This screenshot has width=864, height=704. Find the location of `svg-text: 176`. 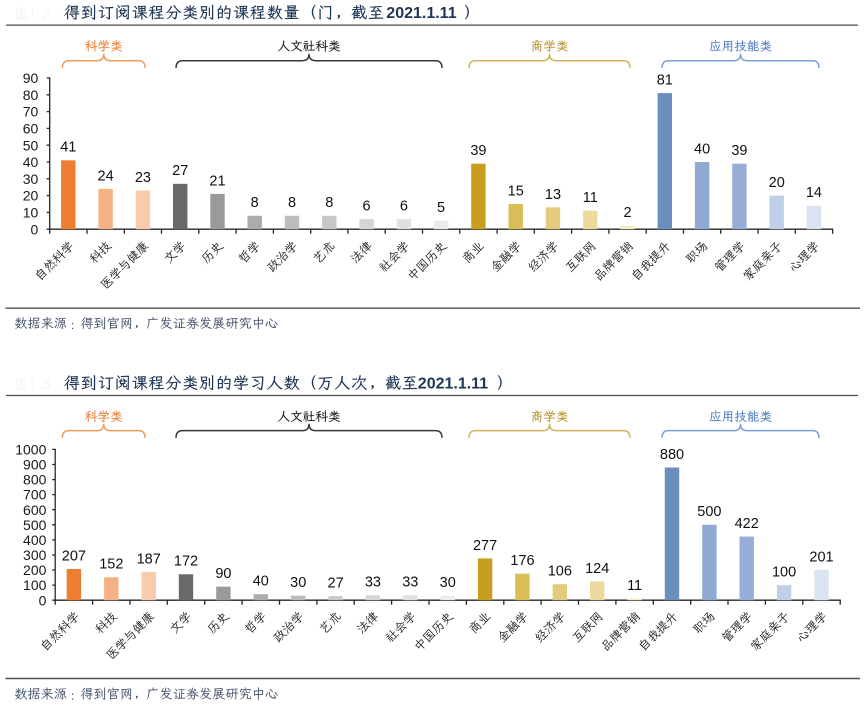

svg-text: 176 is located at coordinates (522, 561).